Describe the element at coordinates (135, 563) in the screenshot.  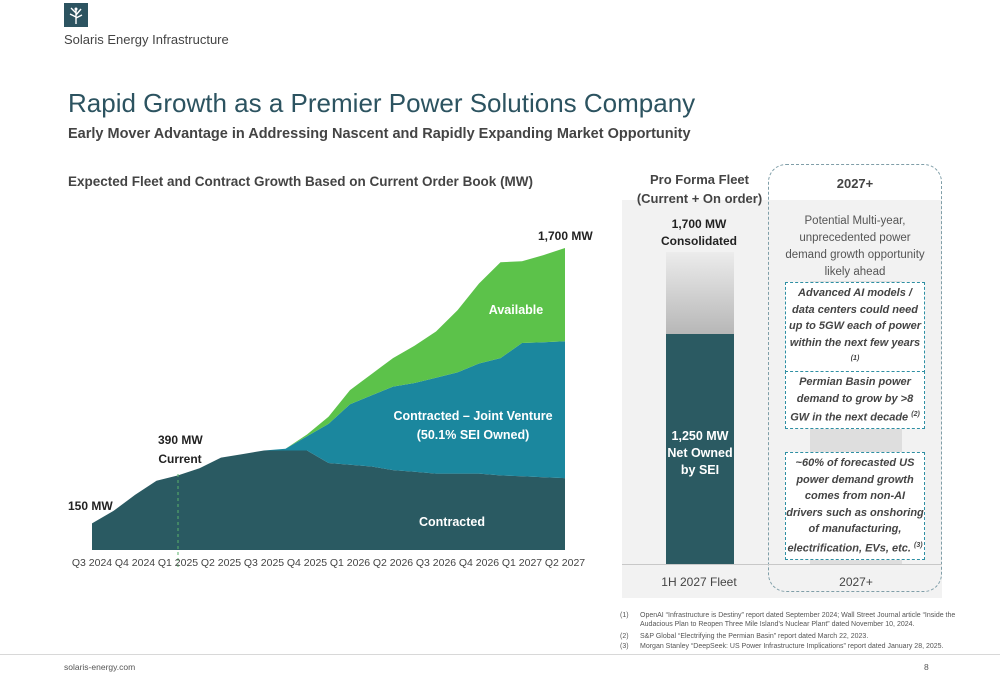
I see `x-tick-q4-2024: Q4 2024` at that location.